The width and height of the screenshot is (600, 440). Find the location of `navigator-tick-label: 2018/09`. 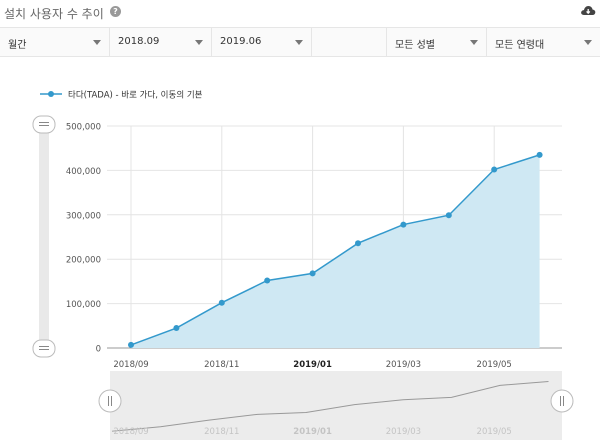

navigator-tick-label: 2018/09 is located at coordinates (130, 432).